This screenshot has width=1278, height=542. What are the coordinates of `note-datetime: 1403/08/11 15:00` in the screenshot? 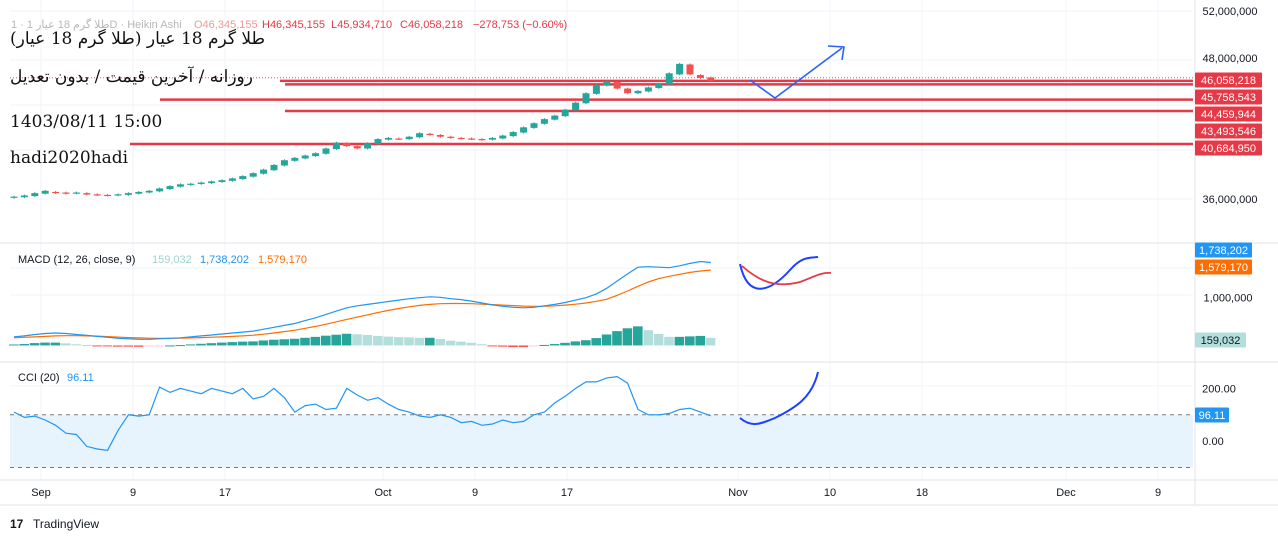 It's located at (86, 122).